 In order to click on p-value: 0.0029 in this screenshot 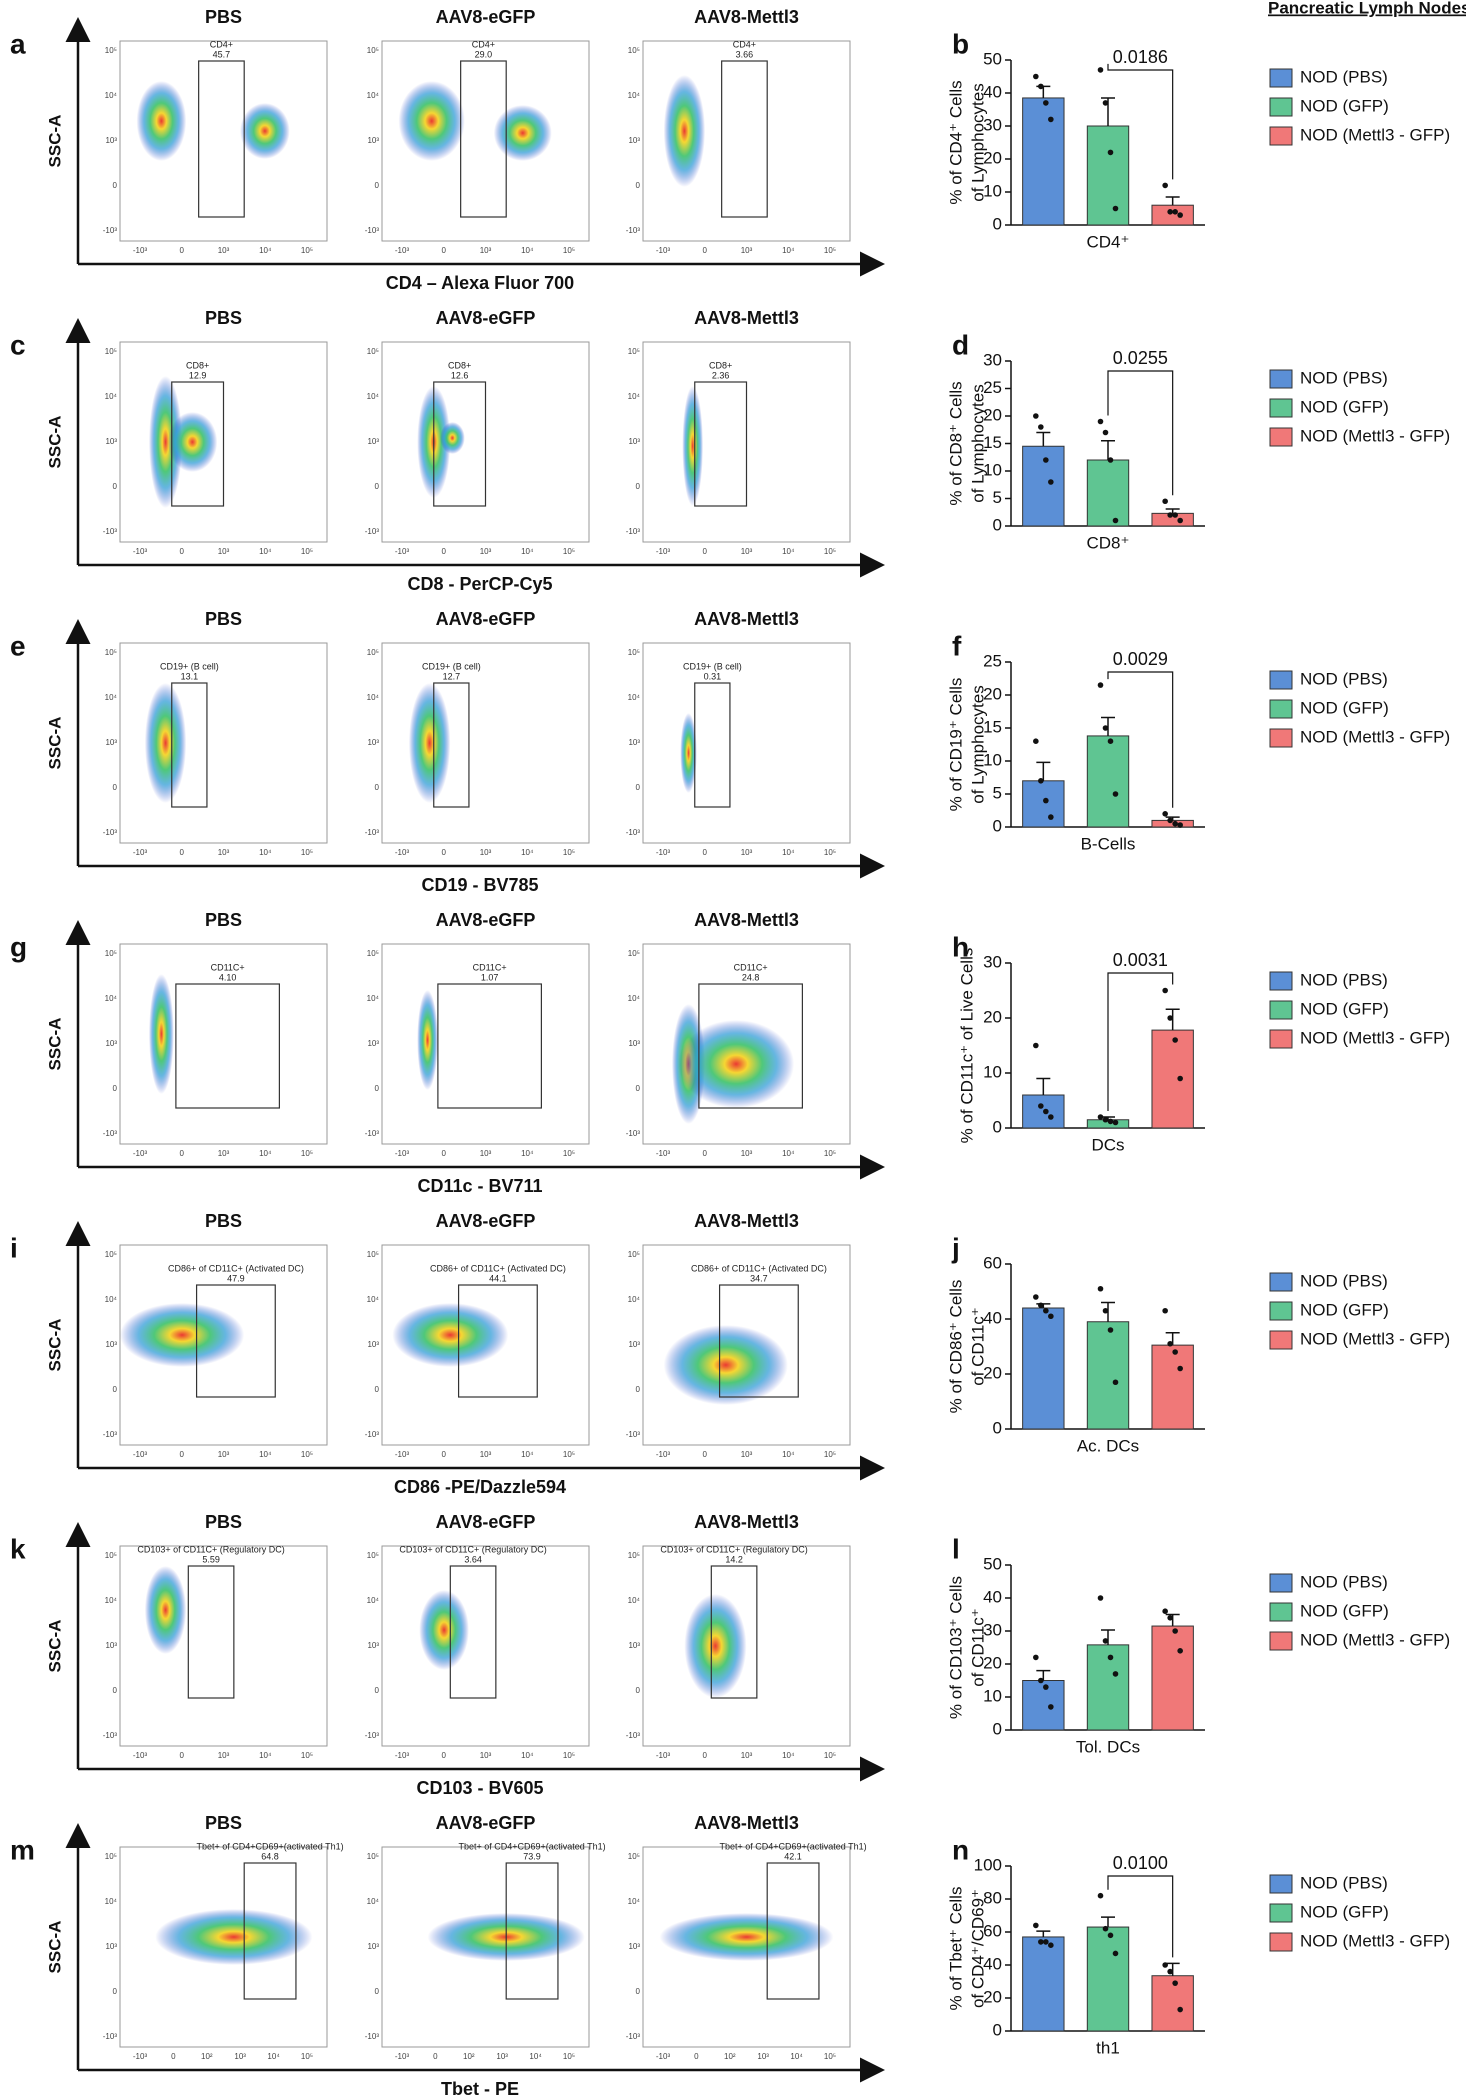, I will do `click(1140, 659)`.